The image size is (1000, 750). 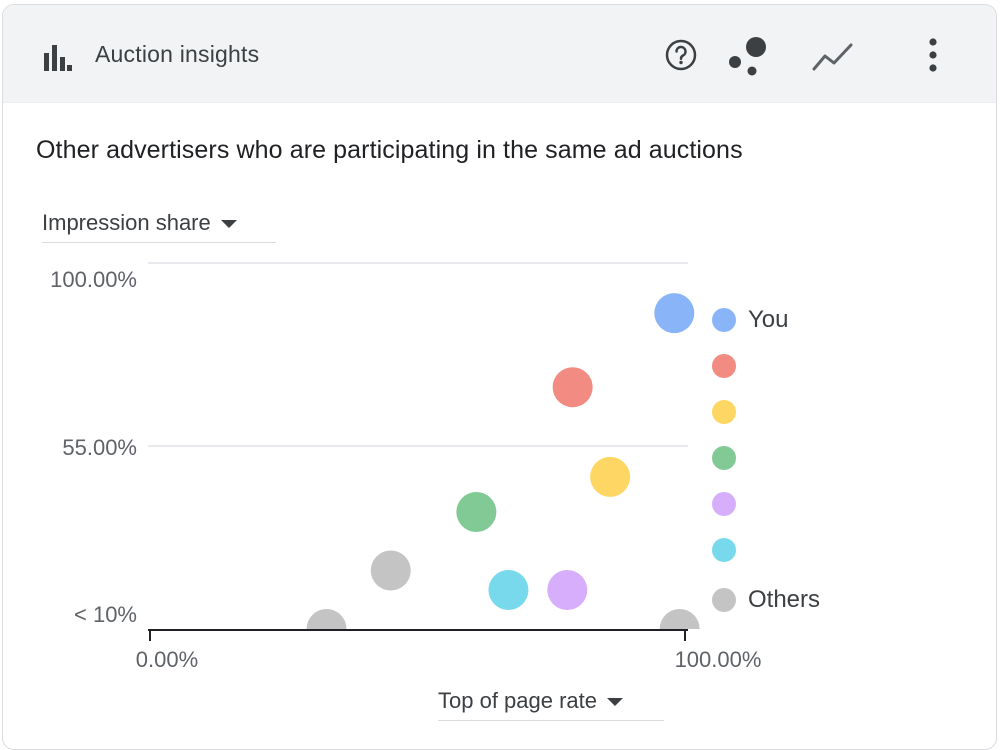 I want to click on more-options-button, so click(x=933, y=55).